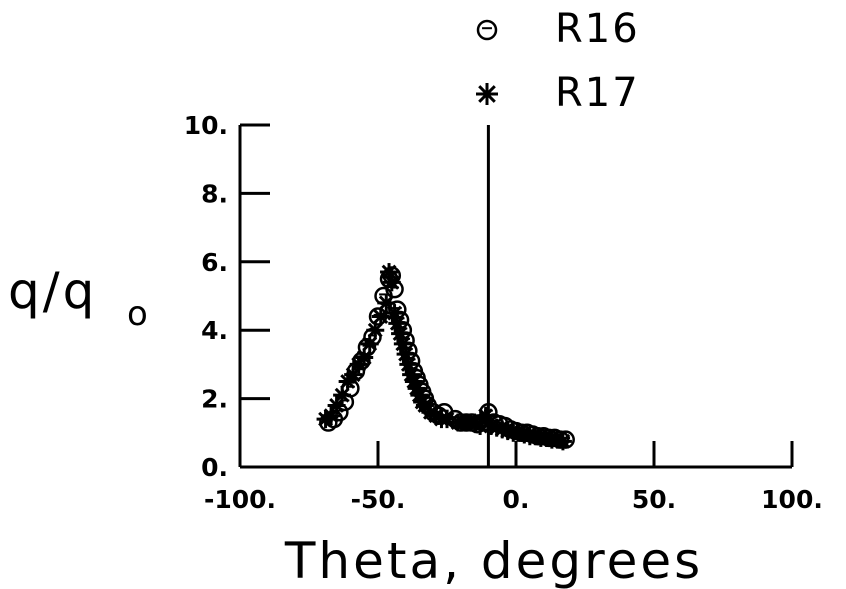 This screenshot has height=589, width=846. What do you see at coordinates (240, 499) in the screenshot?
I see `x-tick-label: -100.` at bounding box center [240, 499].